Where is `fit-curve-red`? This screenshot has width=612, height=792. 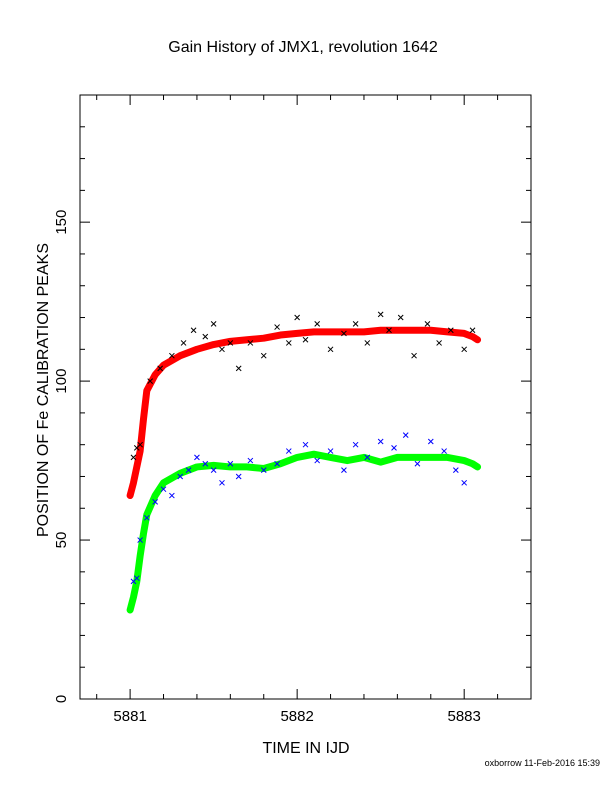 fit-curve-red is located at coordinates (304, 413).